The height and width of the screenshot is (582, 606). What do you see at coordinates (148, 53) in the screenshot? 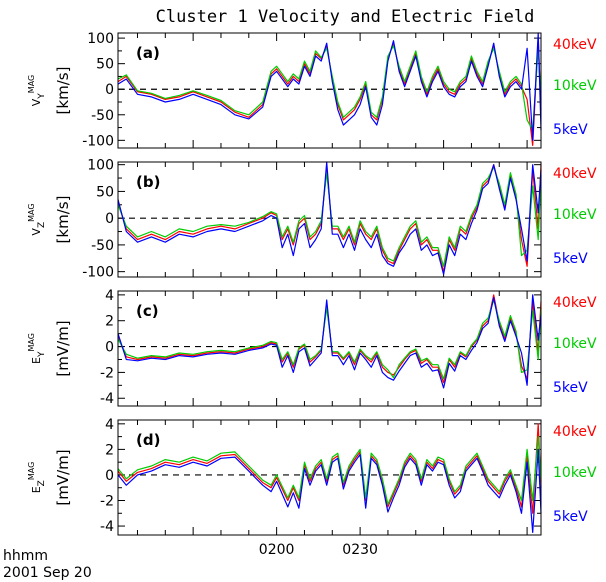
I see `panel-tag: (a)` at bounding box center [148, 53].